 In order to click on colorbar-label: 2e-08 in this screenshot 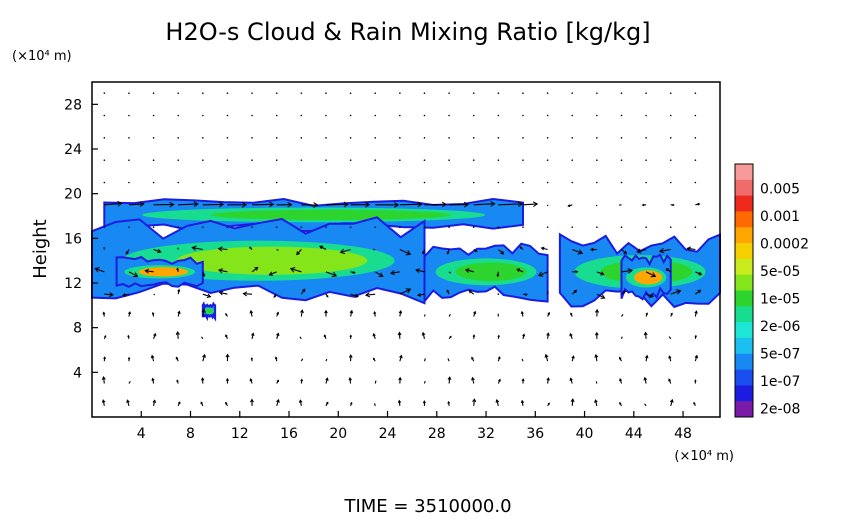, I will do `click(780, 410)`.